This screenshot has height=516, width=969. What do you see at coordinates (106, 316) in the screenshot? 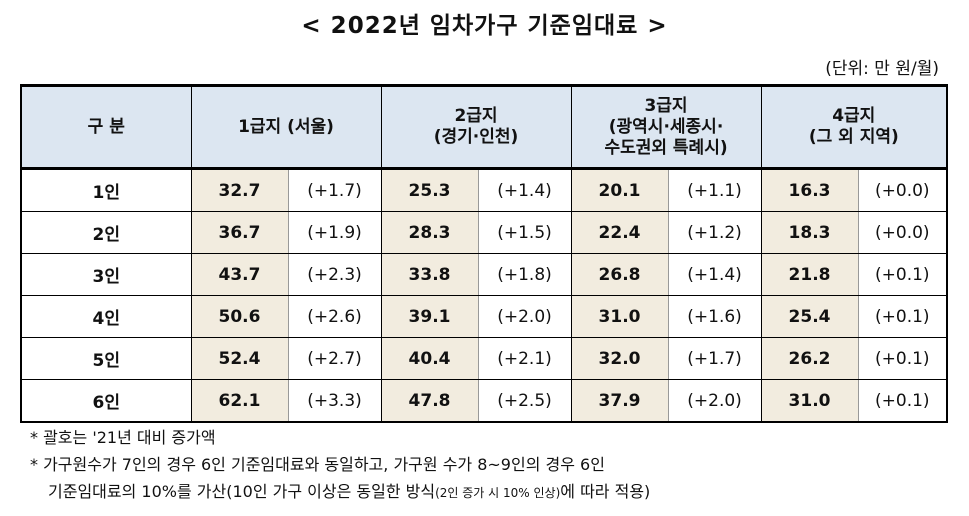
I see `row-label: 4인` at bounding box center [106, 316].